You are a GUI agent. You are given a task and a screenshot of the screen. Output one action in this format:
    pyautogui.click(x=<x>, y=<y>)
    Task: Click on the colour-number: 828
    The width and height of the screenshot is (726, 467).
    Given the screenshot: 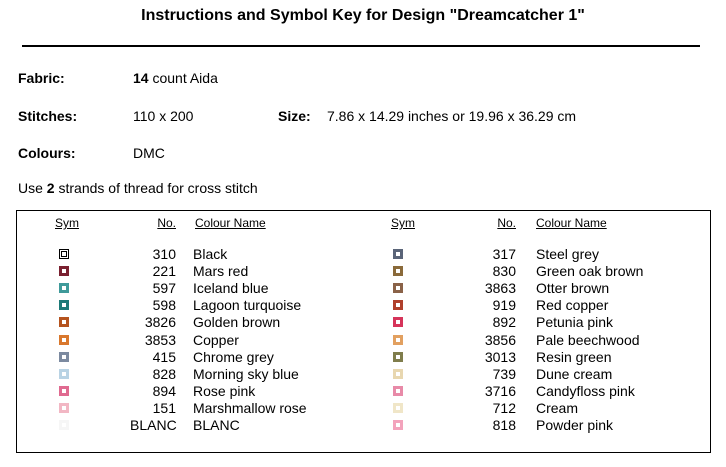 What is the action you would take?
    pyautogui.click(x=164, y=373)
    